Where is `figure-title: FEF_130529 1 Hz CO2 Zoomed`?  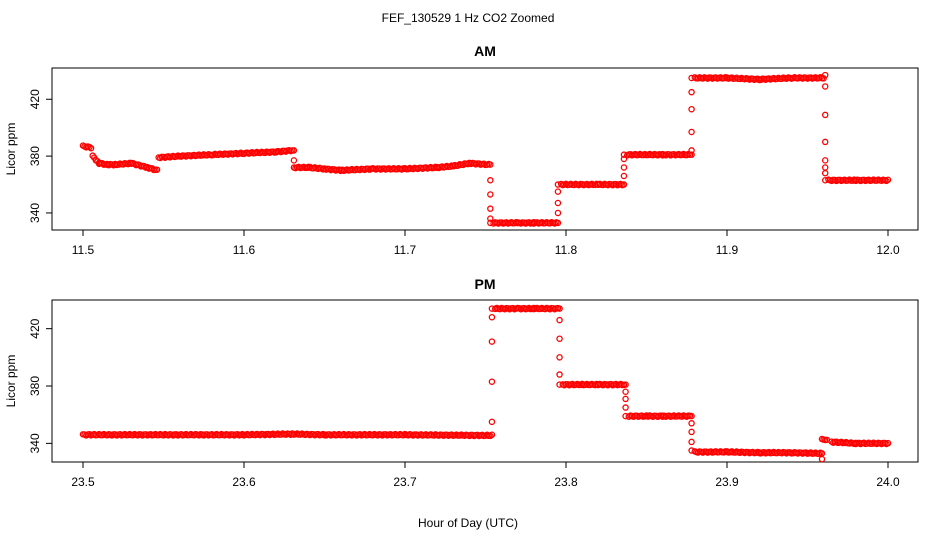 figure-title: FEF_130529 1 Hz CO2 Zoomed is located at coordinates (468, 18).